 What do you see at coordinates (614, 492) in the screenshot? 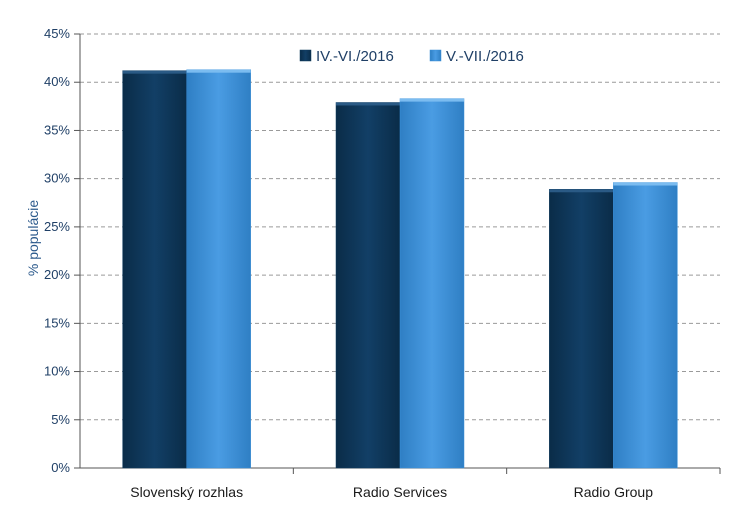
I see `x-category-label: Radio Group` at bounding box center [614, 492].